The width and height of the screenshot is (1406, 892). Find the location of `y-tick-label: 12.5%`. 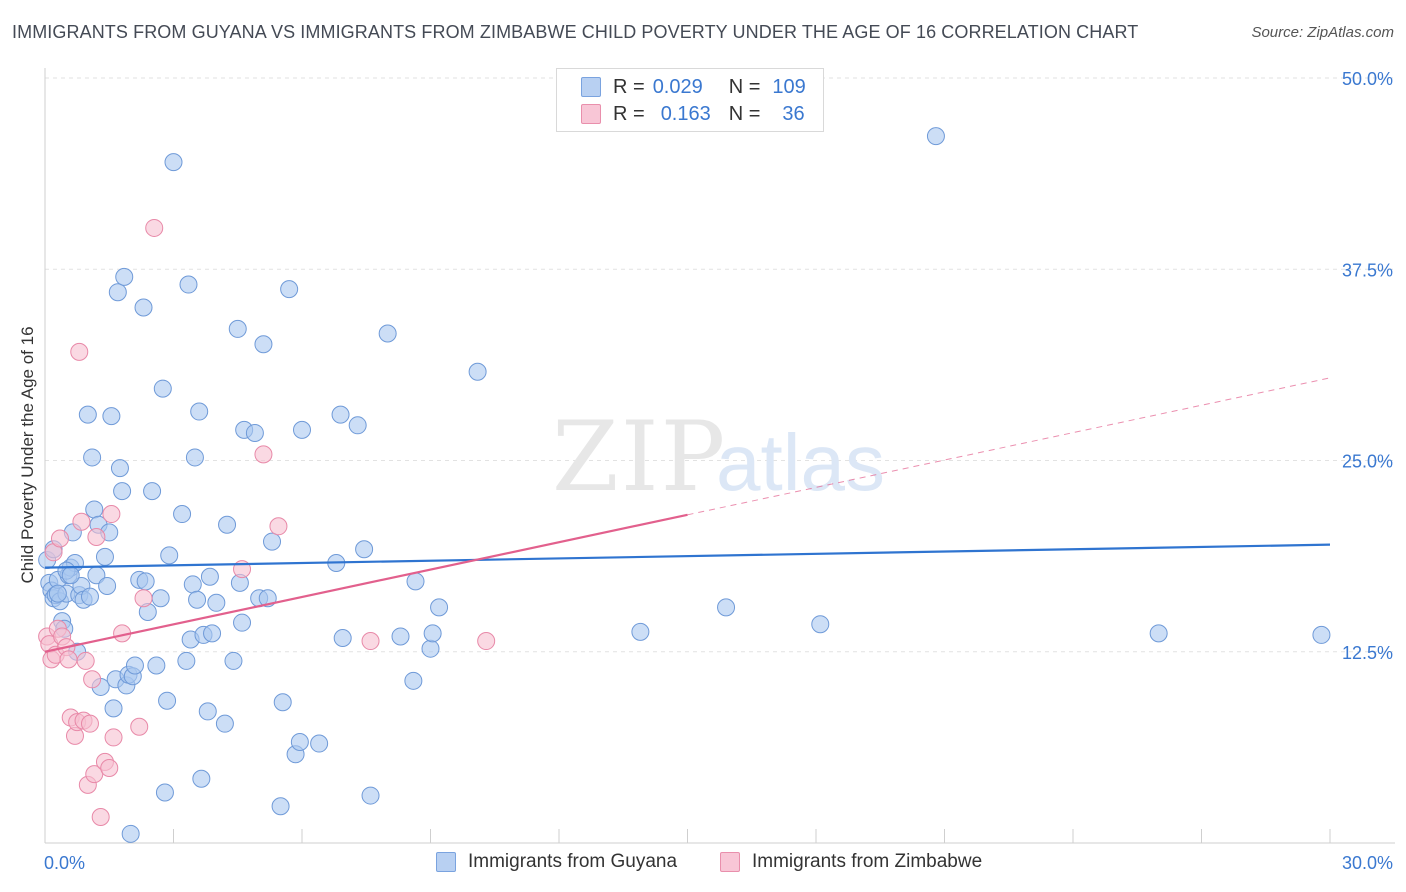

y-tick-label: 12.5% is located at coordinates (1367, 653).